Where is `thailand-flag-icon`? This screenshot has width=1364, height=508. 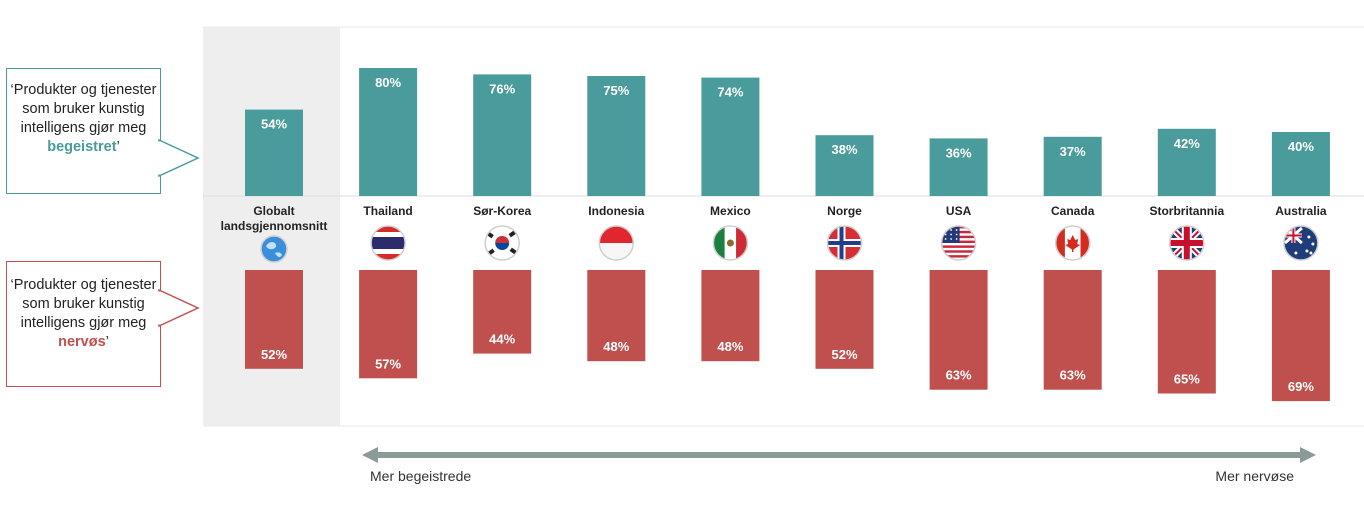
thailand-flag-icon is located at coordinates (388, 243).